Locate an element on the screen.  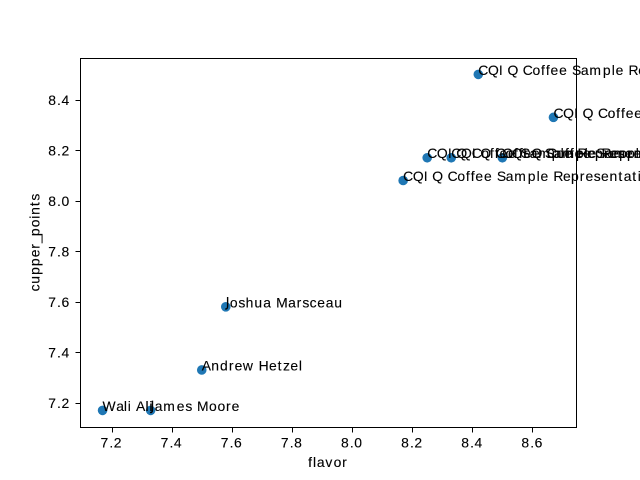
svg-text: oshua Marsceau is located at coordinates (286, 302).